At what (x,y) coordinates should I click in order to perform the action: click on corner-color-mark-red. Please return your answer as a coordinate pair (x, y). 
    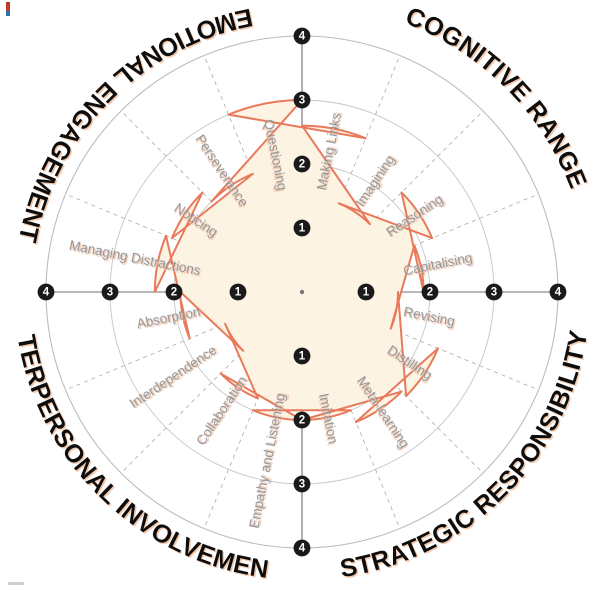
    Looking at the image, I should click on (8, 6).